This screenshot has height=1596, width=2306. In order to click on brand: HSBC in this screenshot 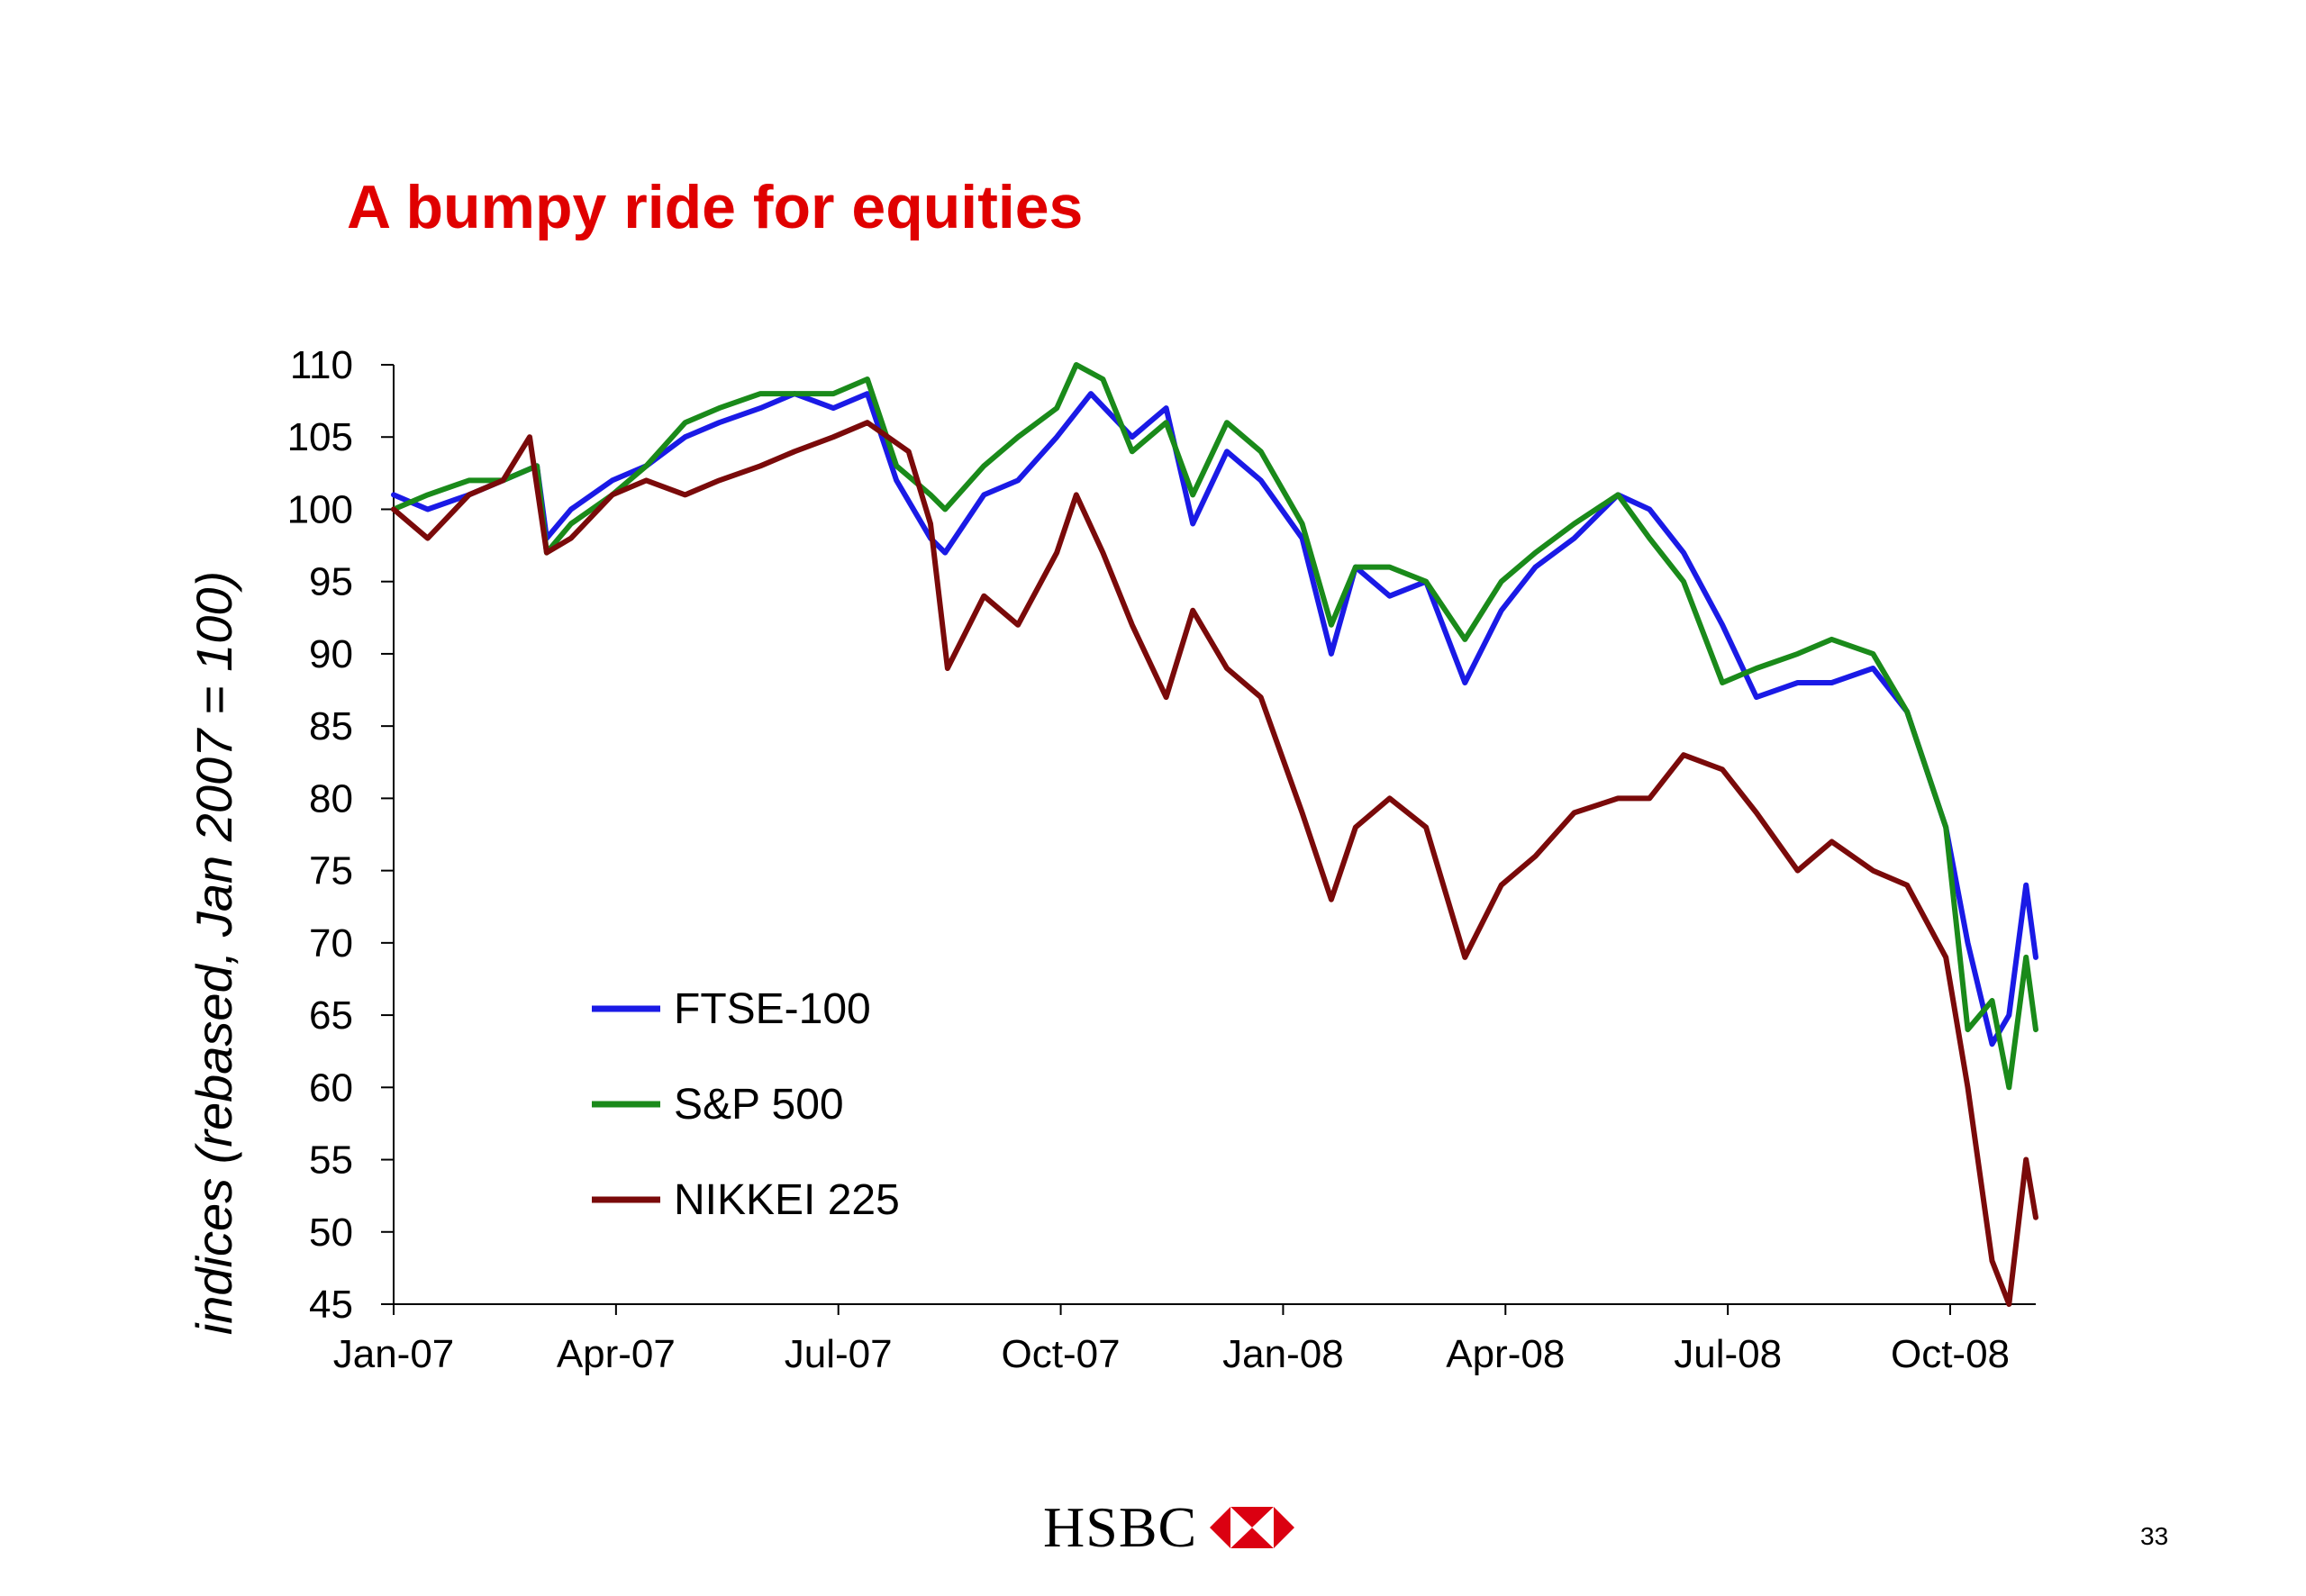, I will do `click(1169, 1527)`.